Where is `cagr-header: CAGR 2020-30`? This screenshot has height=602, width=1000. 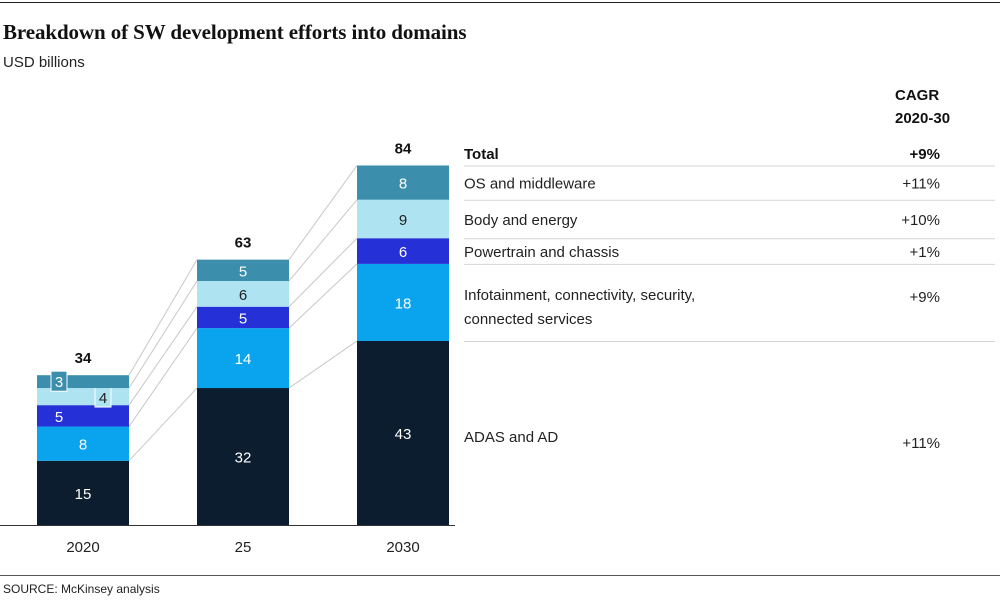
cagr-header: CAGR 2020-30 is located at coordinates (922, 107).